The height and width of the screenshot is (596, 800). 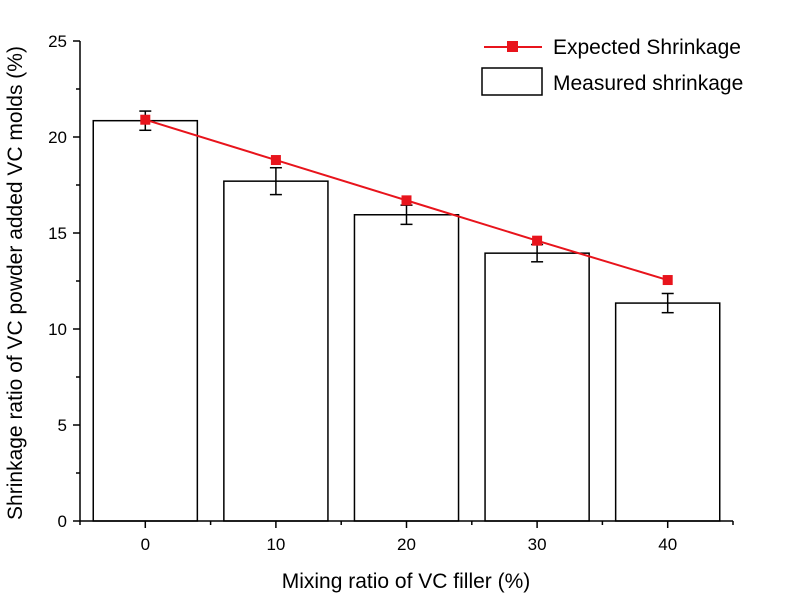 What do you see at coordinates (62, 425) in the screenshot?
I see `y-tick-label-5: 5` at bounding box center [62, 425].